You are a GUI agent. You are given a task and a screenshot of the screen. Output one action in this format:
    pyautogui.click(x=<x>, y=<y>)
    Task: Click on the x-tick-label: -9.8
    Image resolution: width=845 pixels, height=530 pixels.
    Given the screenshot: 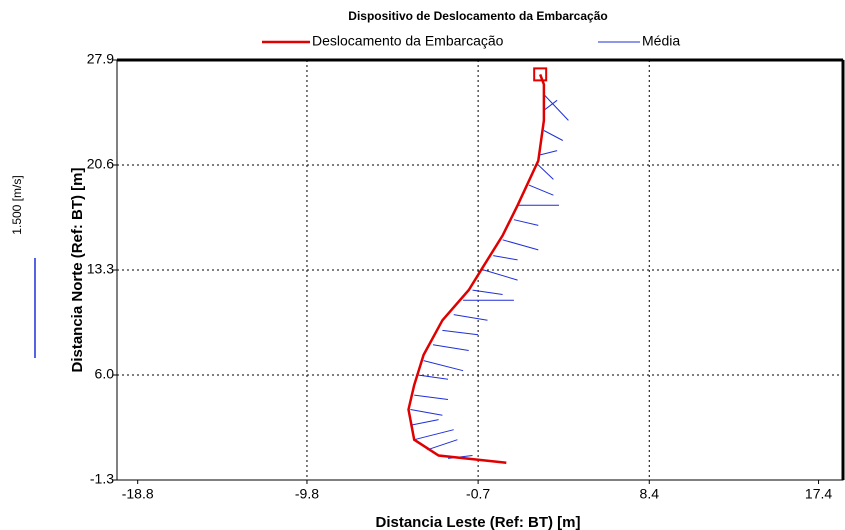 What is the action you would take?
    pyautogui.click(x=307, y=494)
    